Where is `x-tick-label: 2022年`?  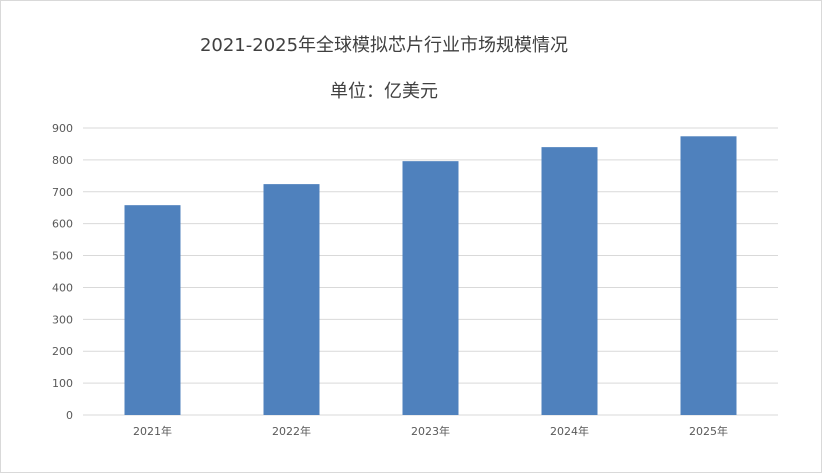 x-tick-label: 2022年 is located at coordinates (291, 431).